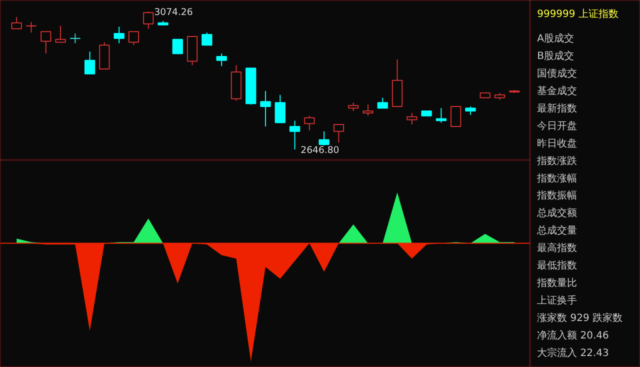  I want to click on text: 基金成交, so click(557, 90).